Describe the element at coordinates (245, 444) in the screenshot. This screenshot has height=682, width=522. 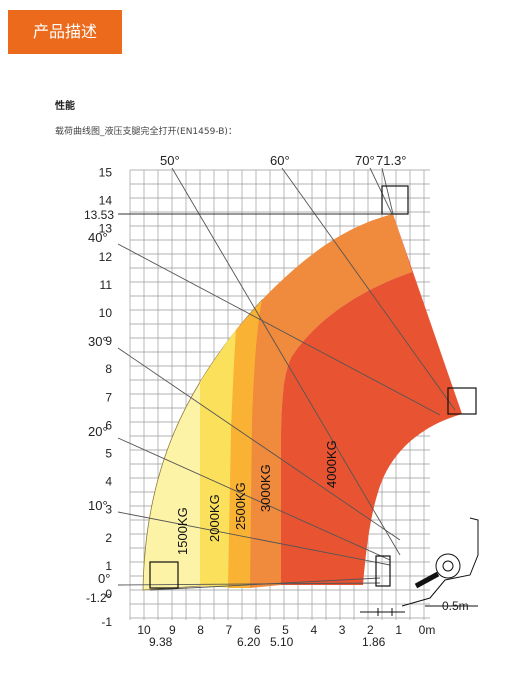
I see `zone-2500kg` at that location.